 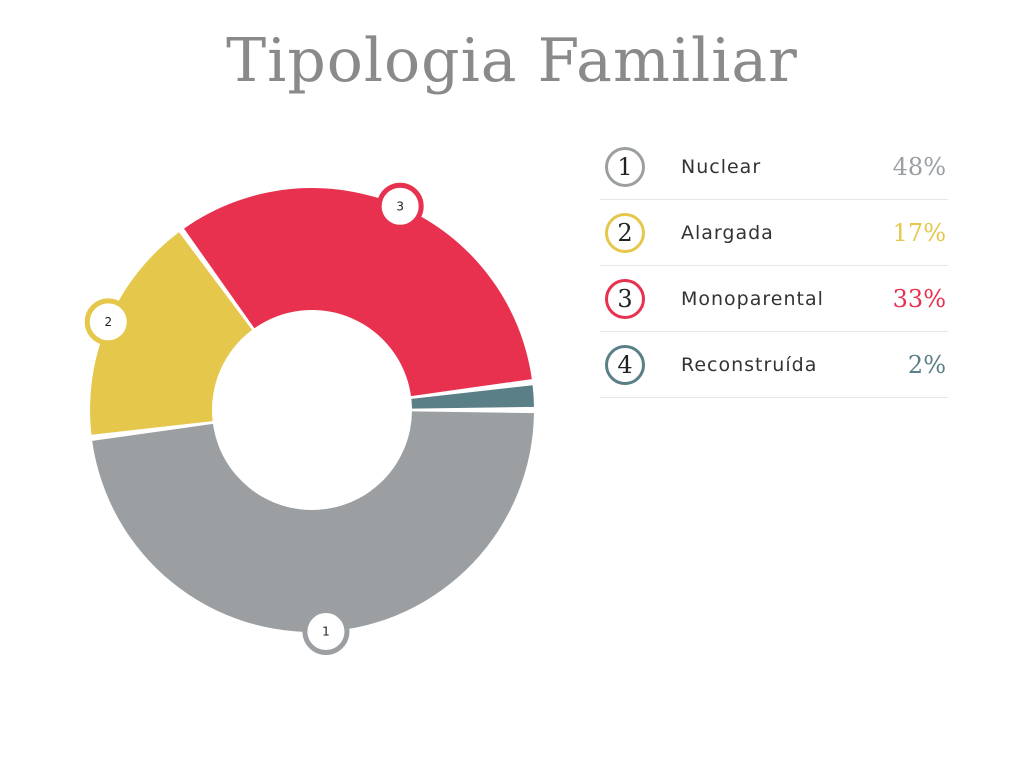 What do you see at coordinates (625, 166) in the screenshot?
I see `legend-number-badge: 1` at bounding box center [625, 166].